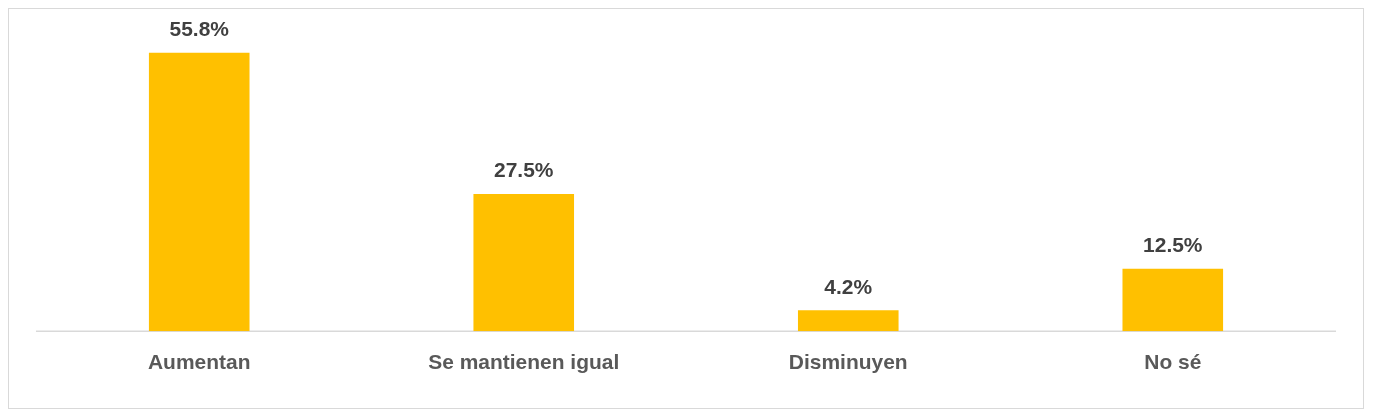  I want to click on data-label: 27.5%, so click(524, 170).